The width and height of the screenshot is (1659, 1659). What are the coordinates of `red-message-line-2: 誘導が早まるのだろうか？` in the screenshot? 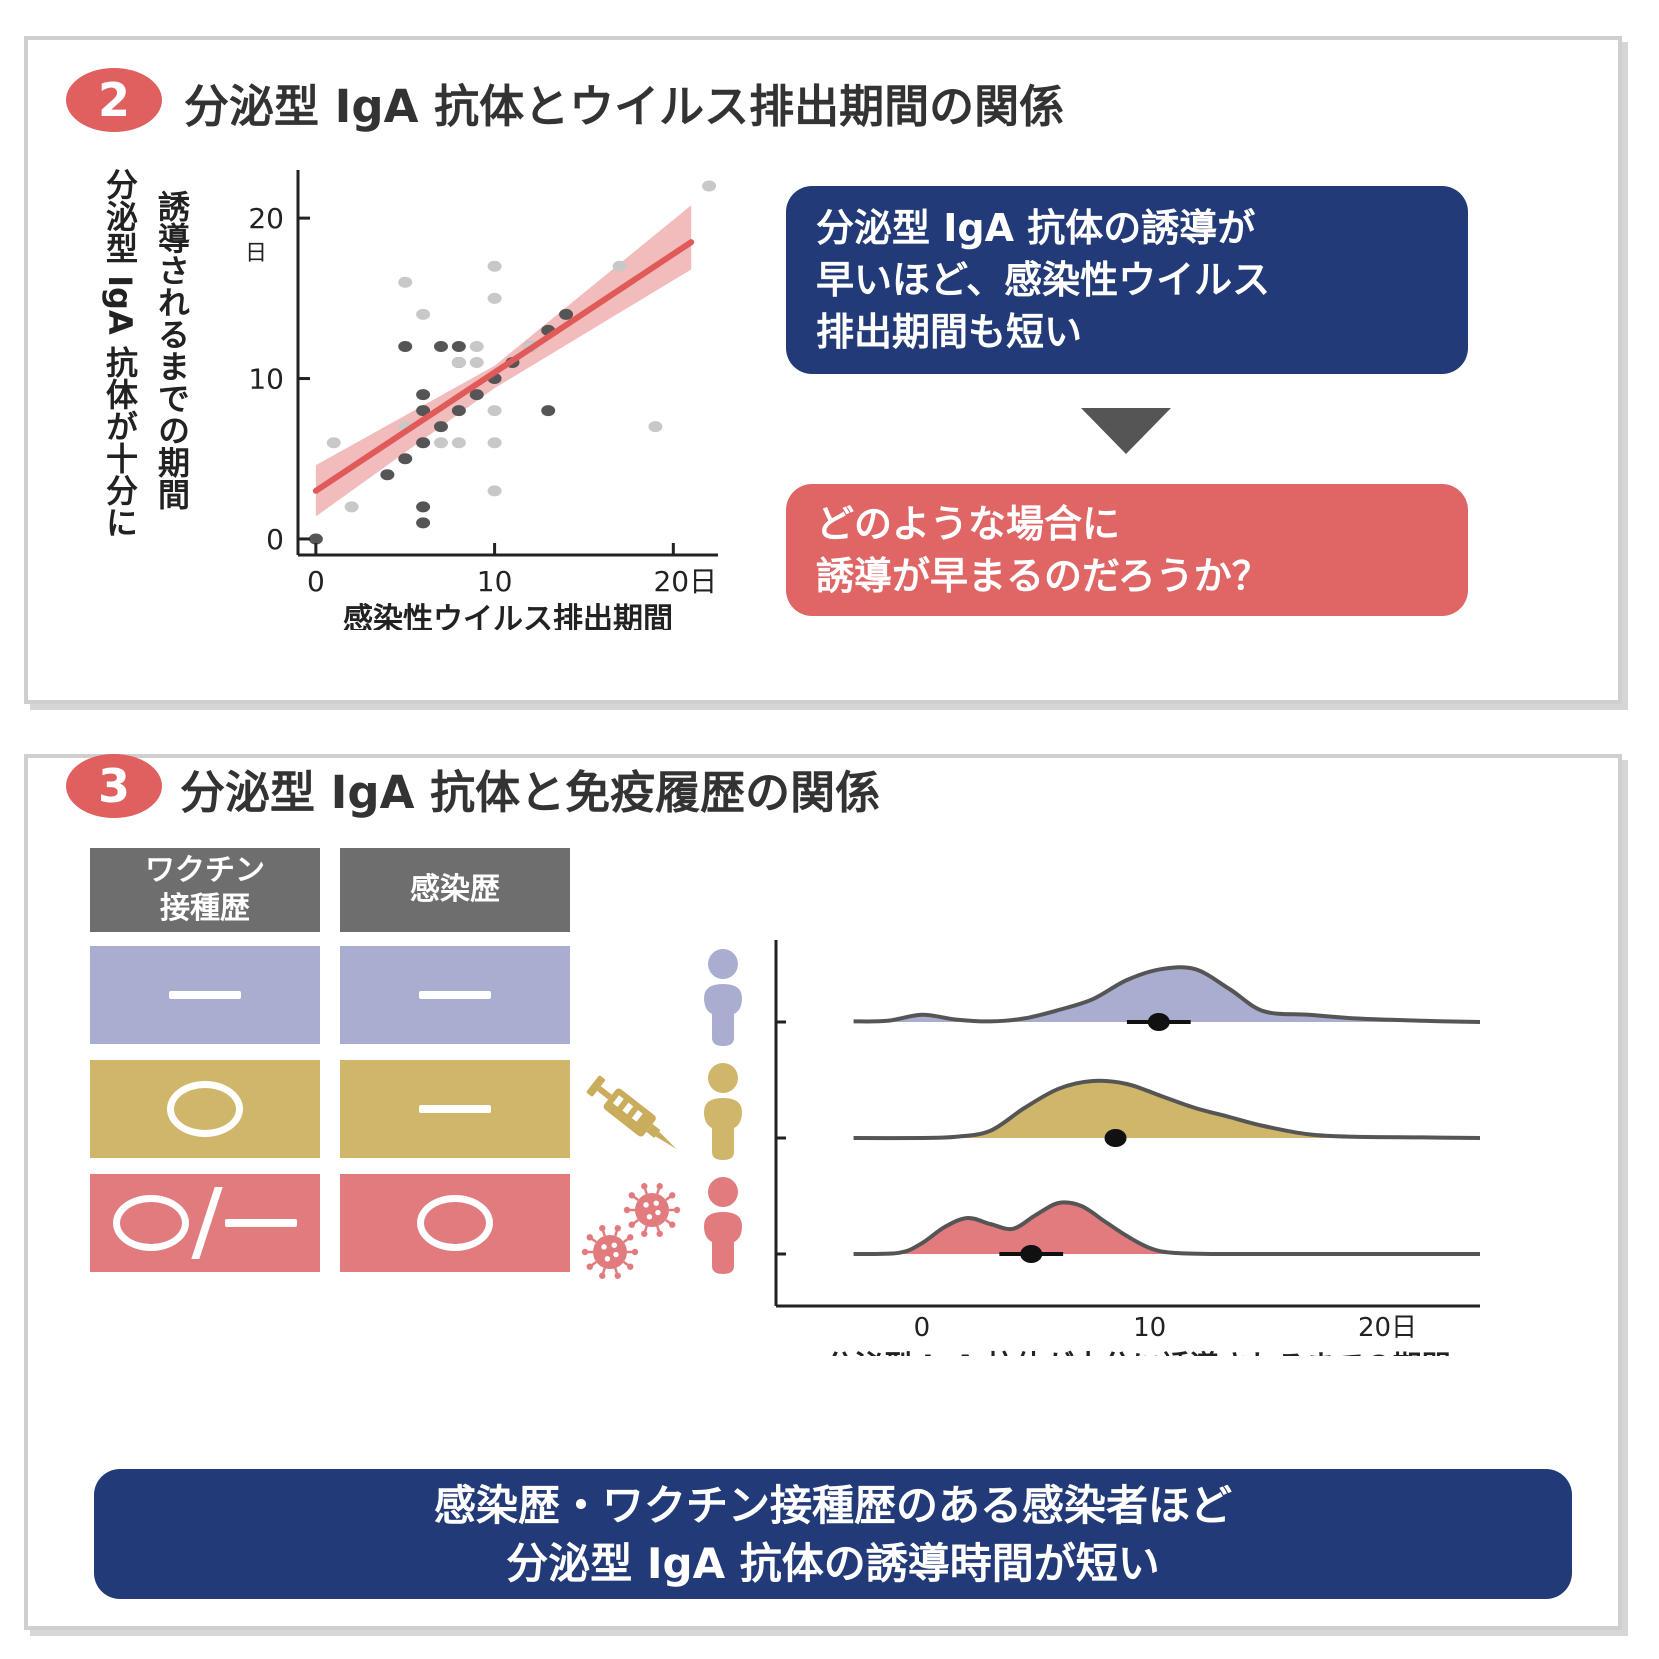 It's located at (1043, 576).